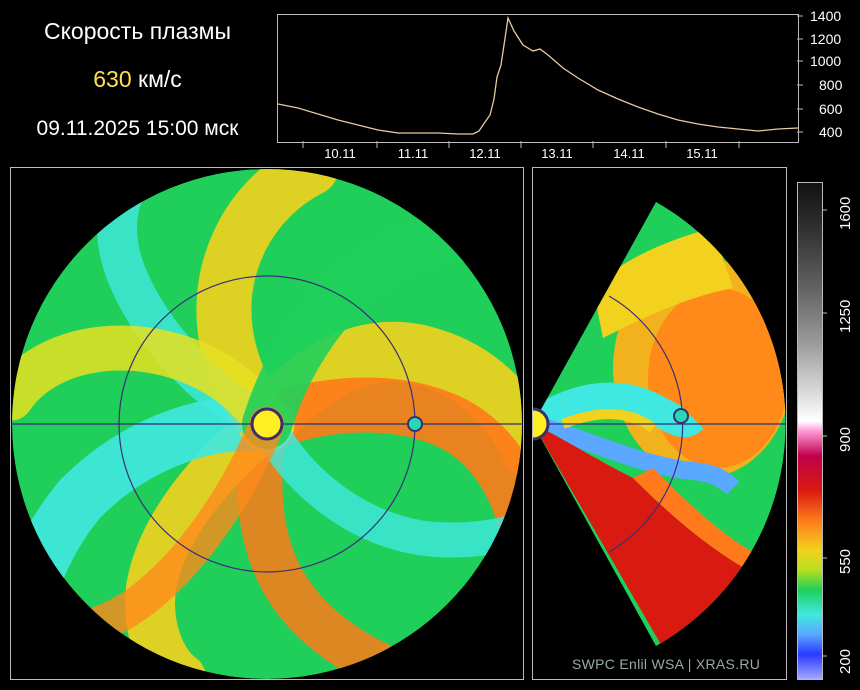  I want to click on timeseries-y-axis: 1400 1200 1000 800 600 400, so click(828, 78).